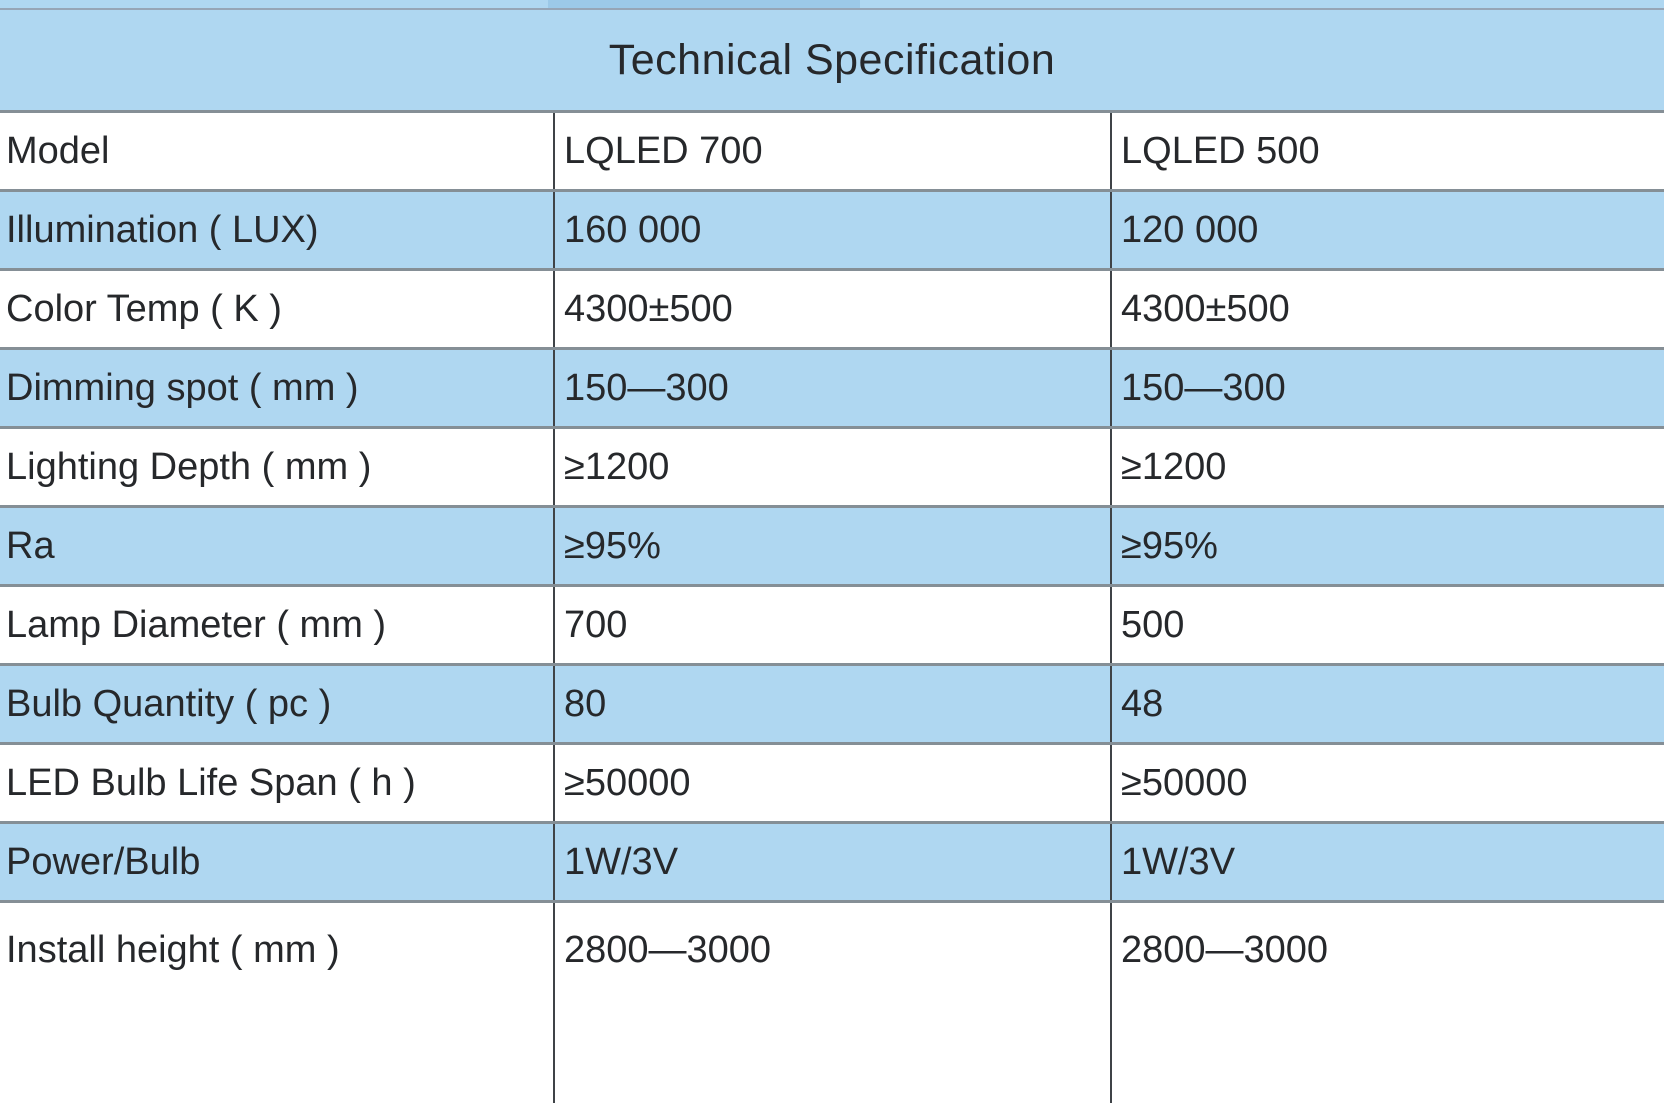 The height and width of the screenshot is (1103, 1664). I want to click on table-row: Lamp Diameter ( mm ) 700 500, so click(832, 623).